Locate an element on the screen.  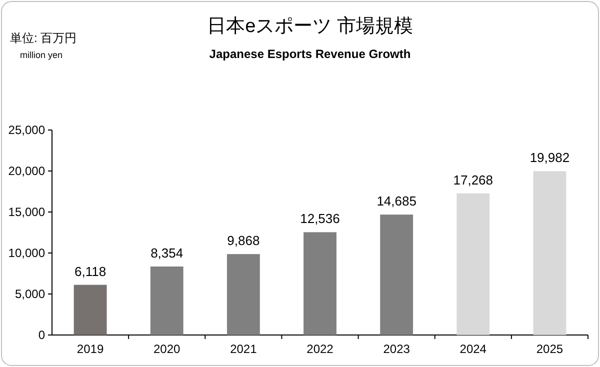
x-tick-label: 2022 is located at coordinates (320, 349).